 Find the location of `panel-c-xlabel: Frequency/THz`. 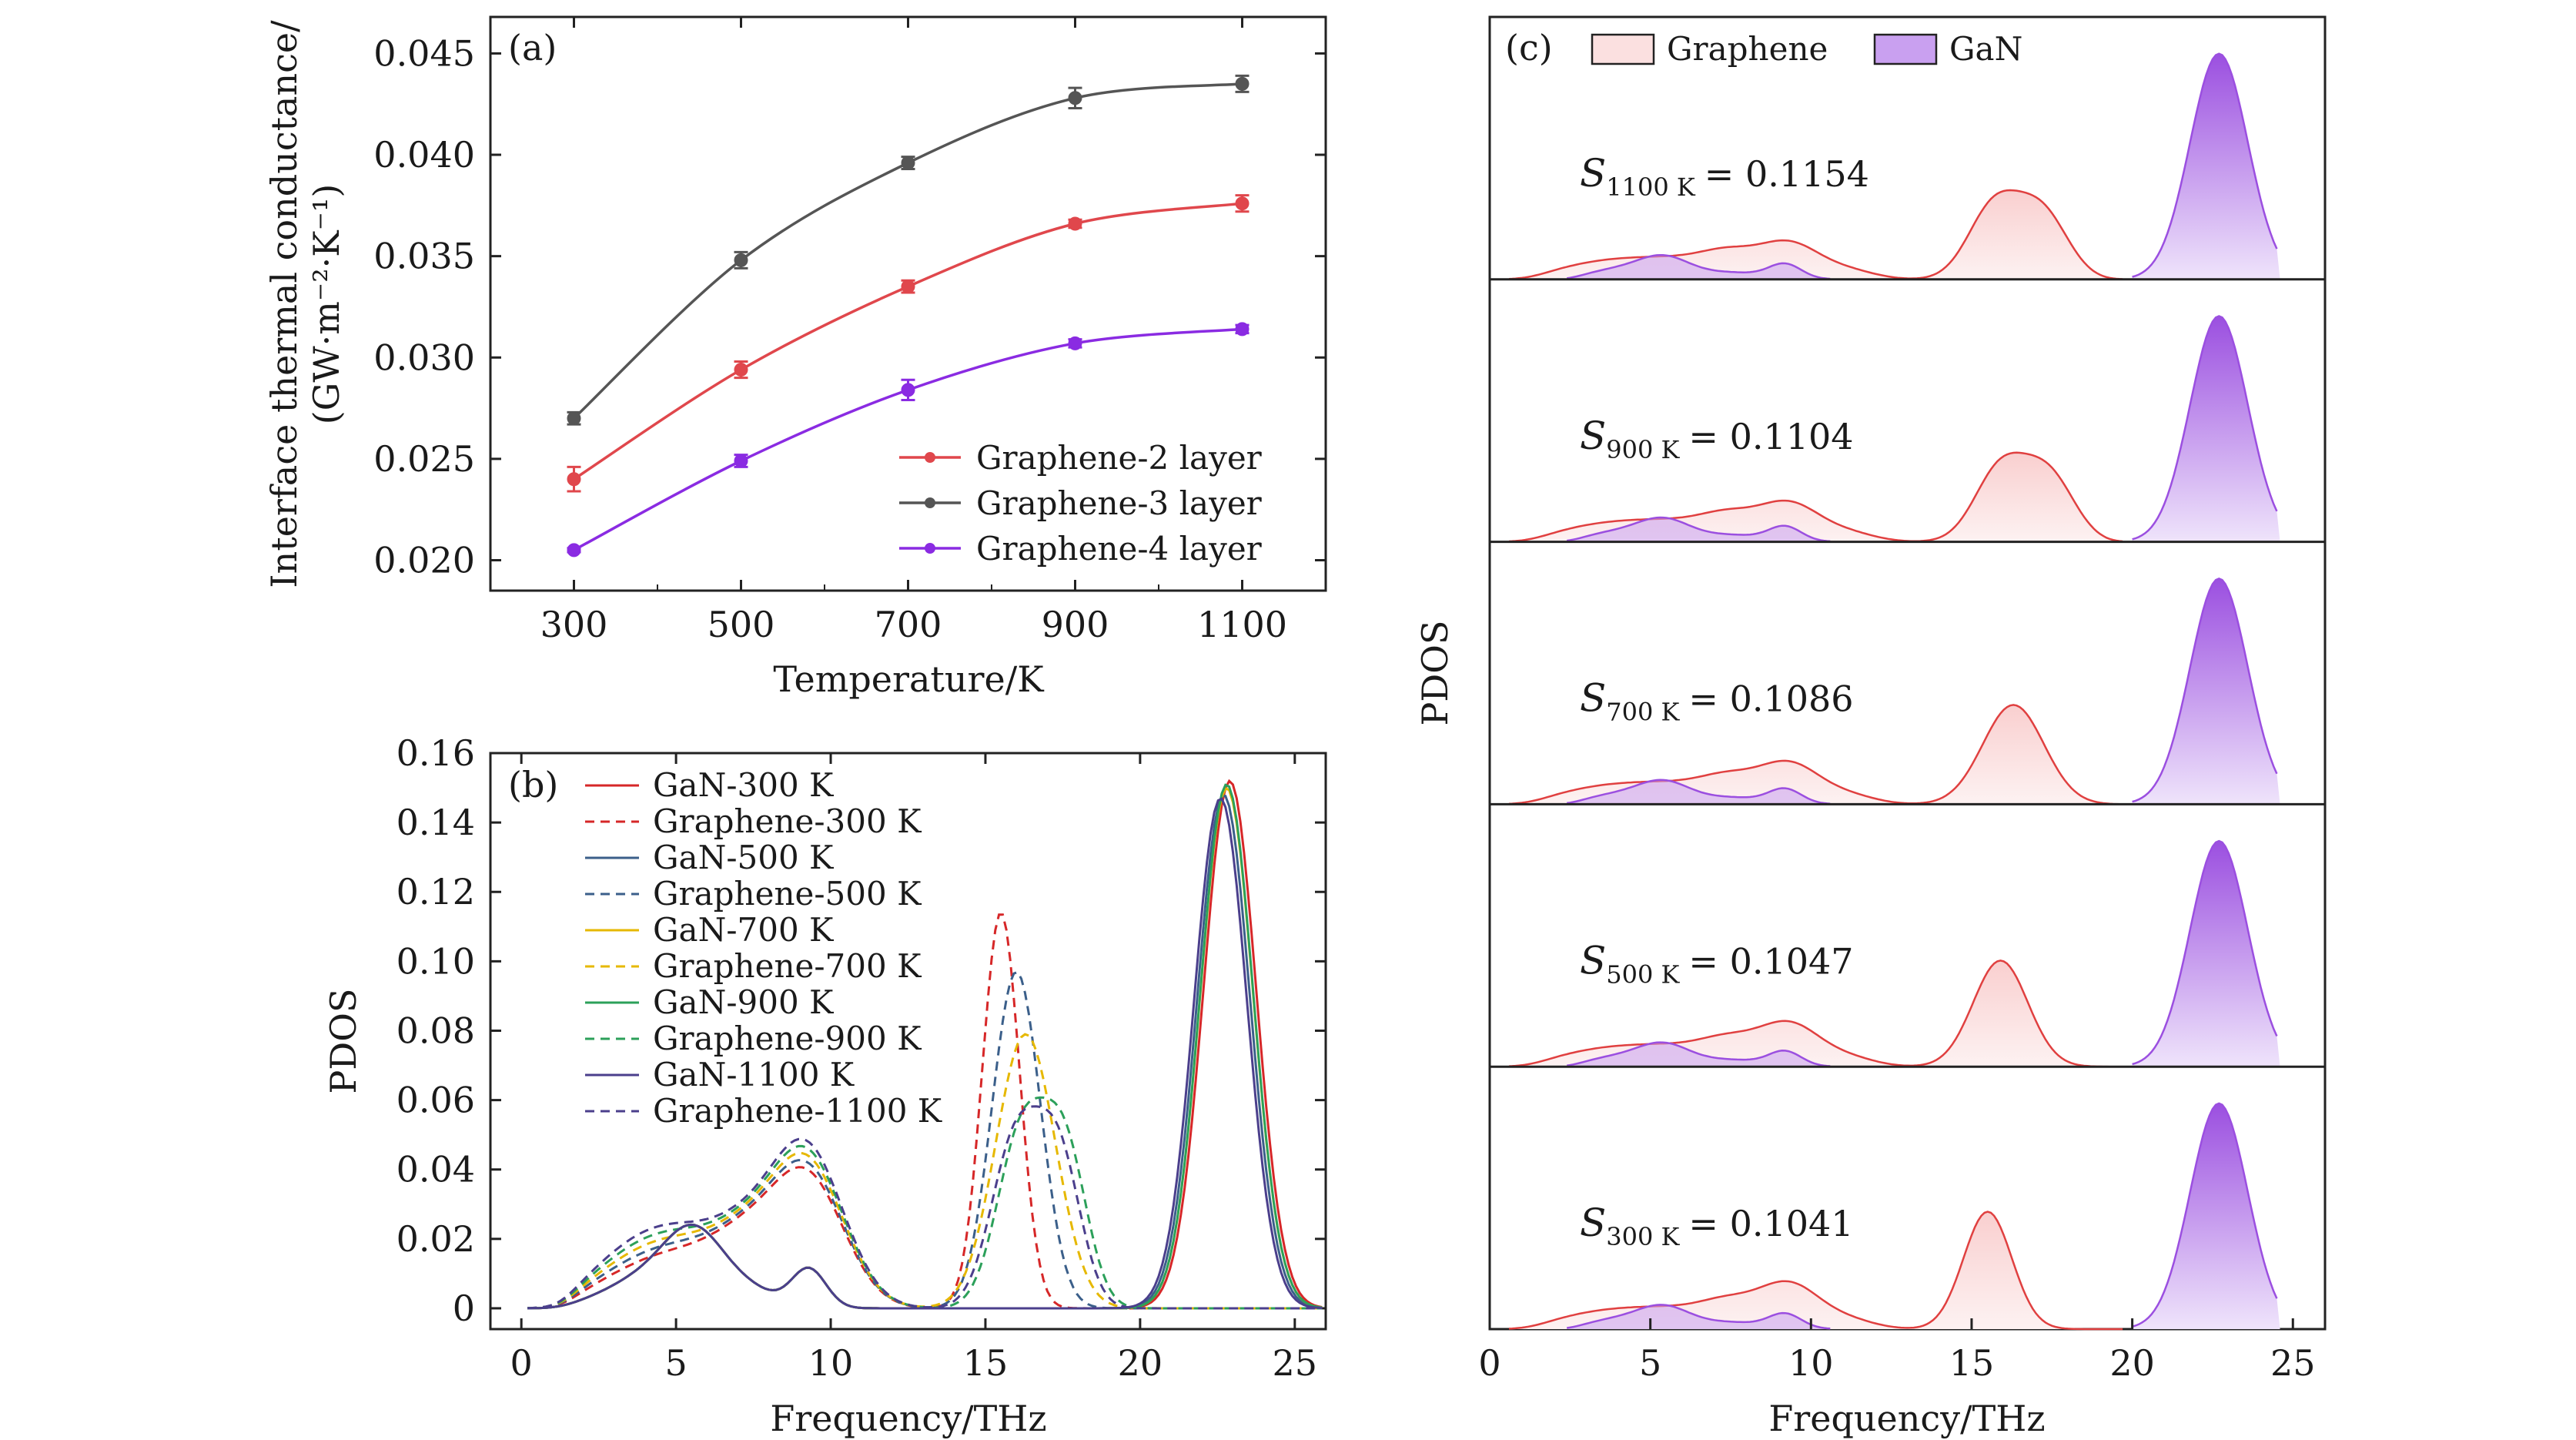

panel-c-xlabel: Frequency/THz is located at coordinates (1907, 1418).